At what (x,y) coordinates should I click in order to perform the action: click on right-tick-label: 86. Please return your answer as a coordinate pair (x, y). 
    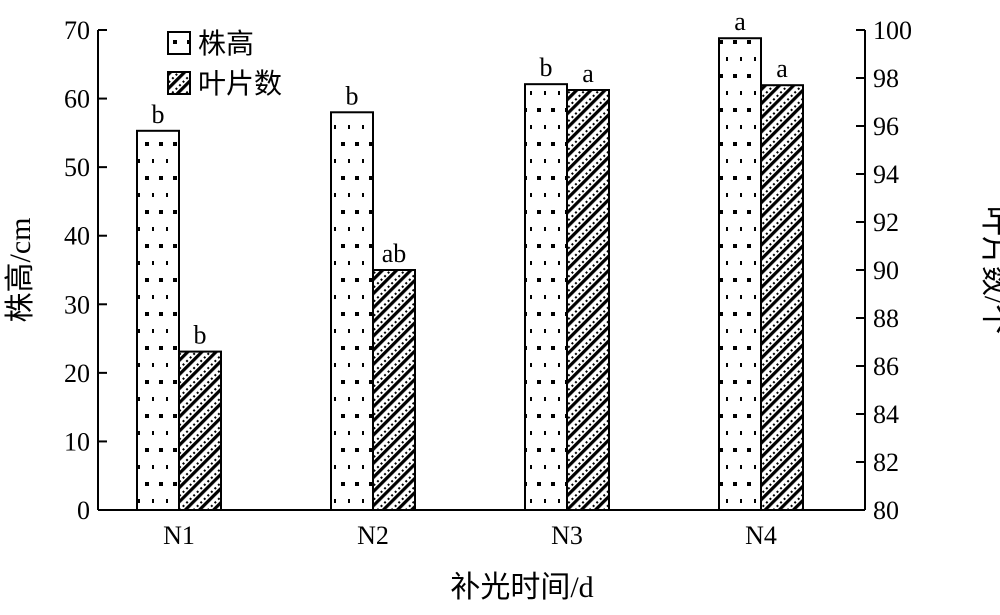
    Looking at the image, I should click on (886, 366).